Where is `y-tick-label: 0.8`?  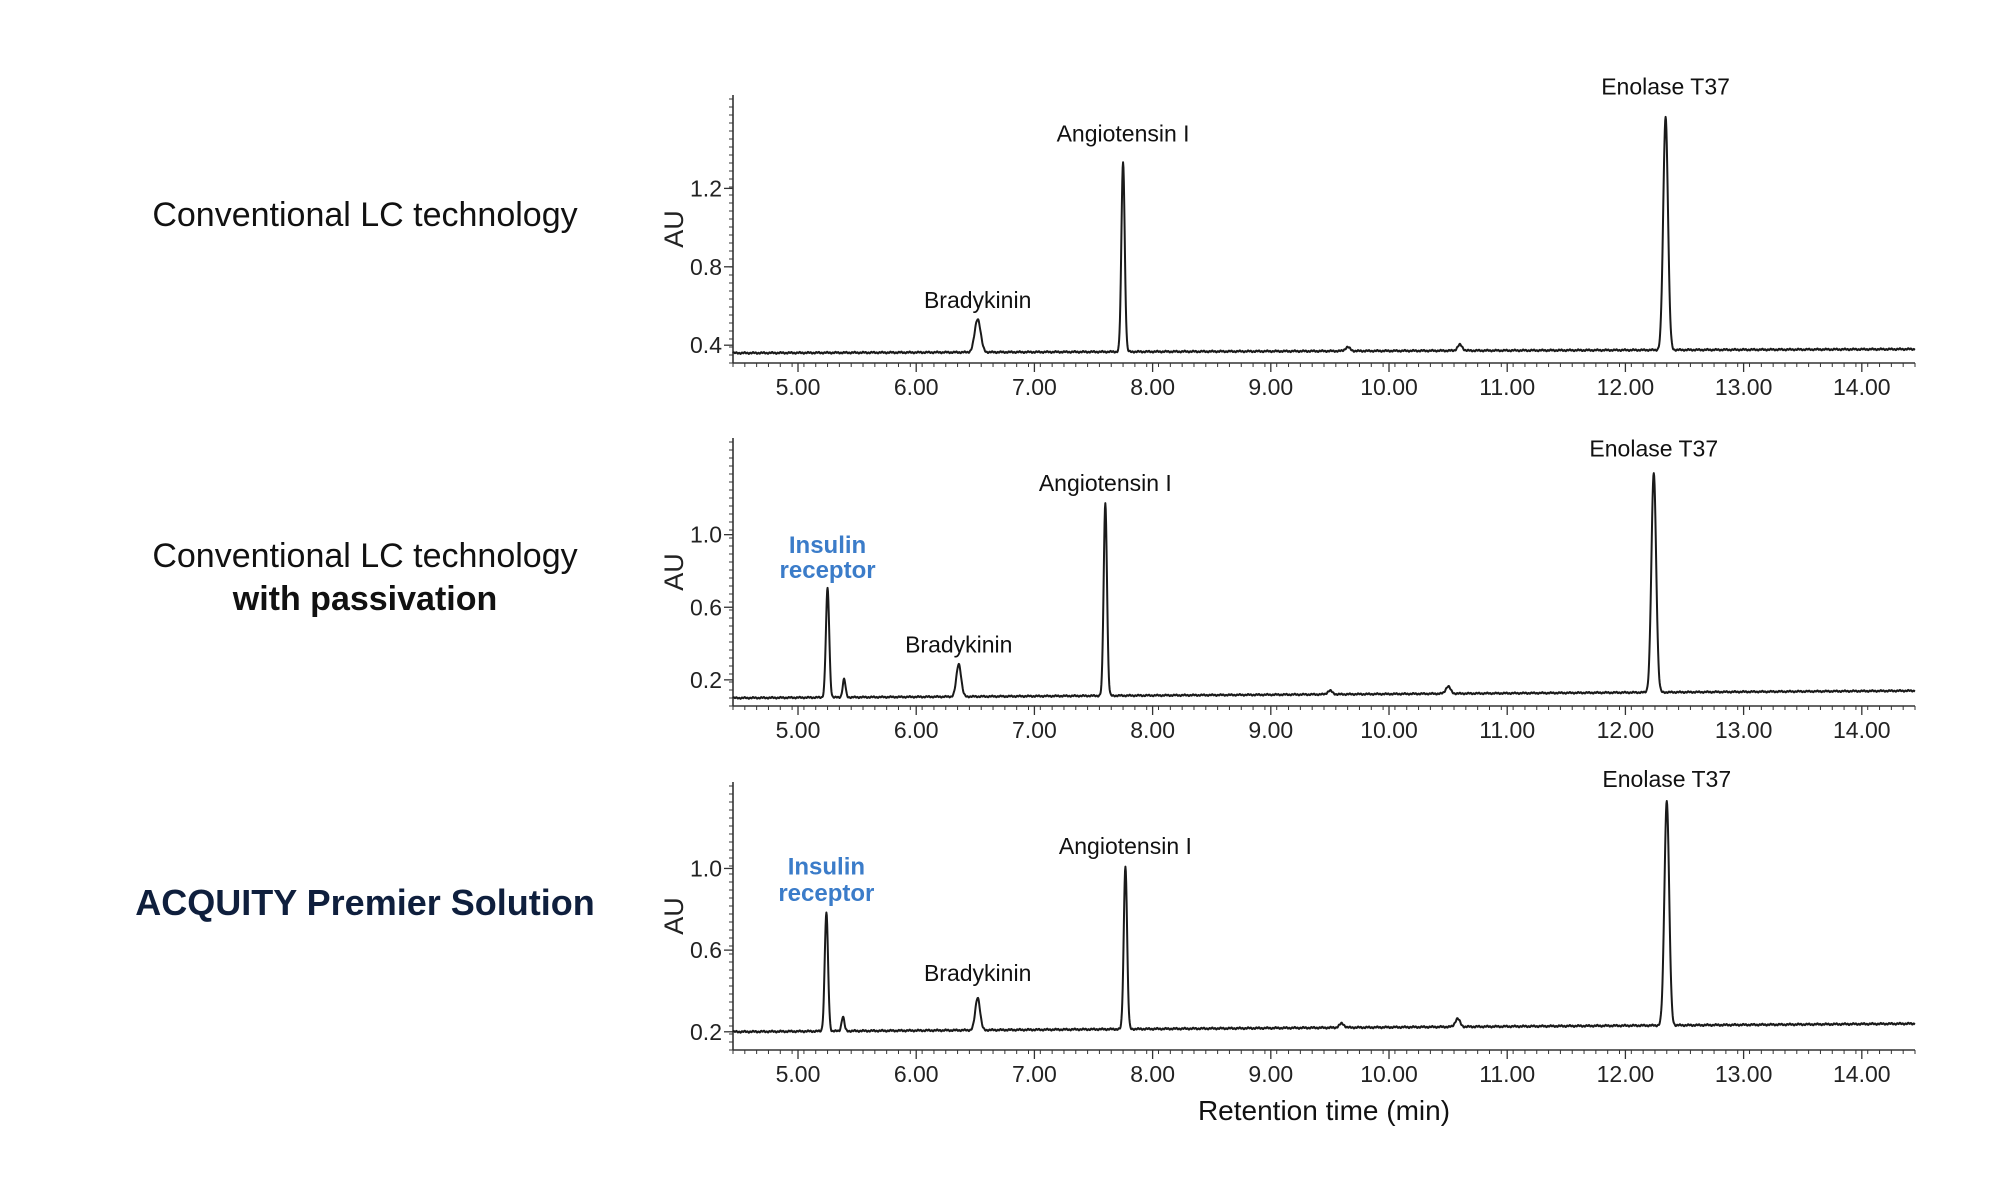 y-tick-label: 0.8 is located at coordinates (706, 267).